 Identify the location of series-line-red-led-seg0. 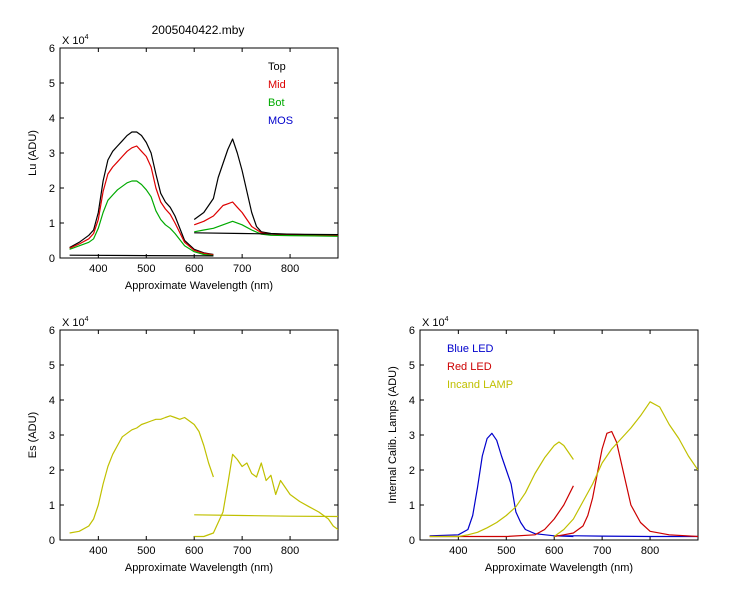
(501, 511).